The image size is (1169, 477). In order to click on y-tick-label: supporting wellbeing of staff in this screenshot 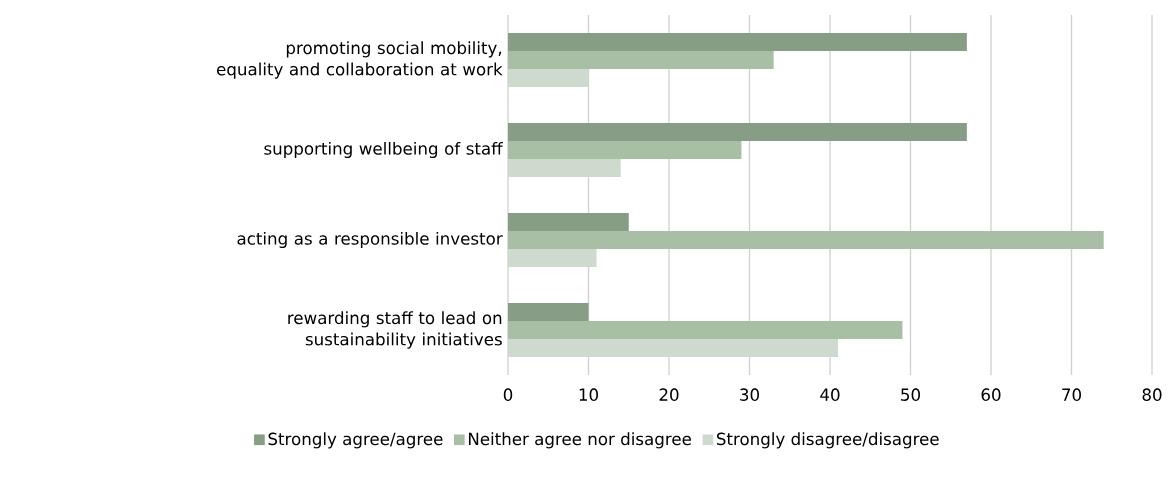, I will do `click(383, 150)`.